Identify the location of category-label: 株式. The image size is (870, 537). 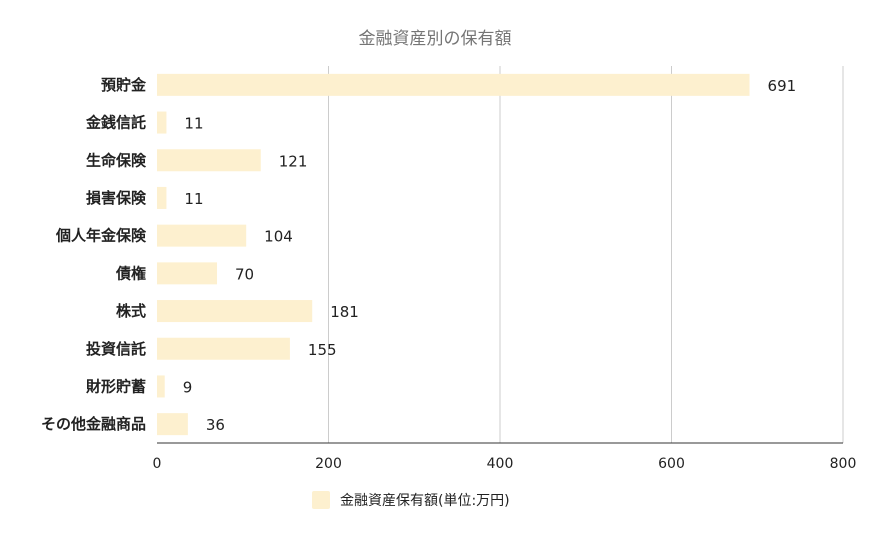
(131, 311).